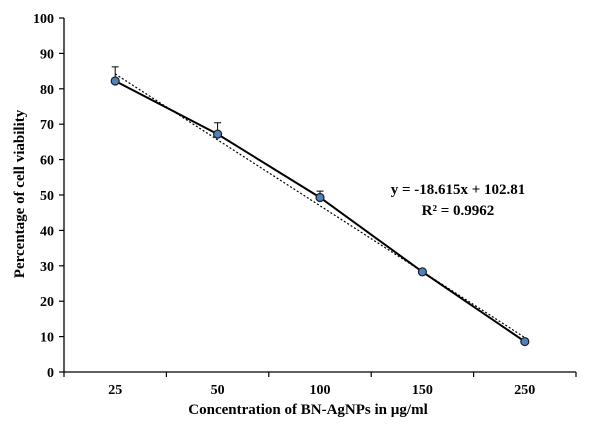 This screenshot has height=427, width=594. What do you see at coordinates (47, 338) in the screenshot?
I see `y-tick-label: 10` at bounding box center [47, 338].